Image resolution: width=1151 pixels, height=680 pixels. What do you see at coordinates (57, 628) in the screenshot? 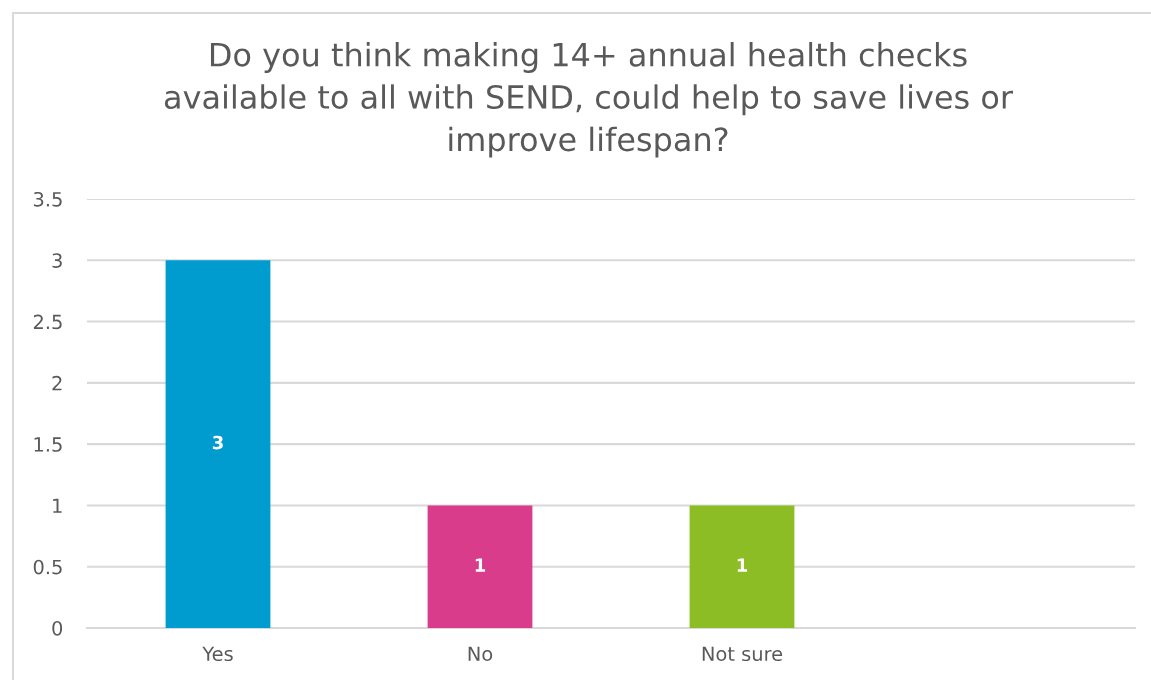
I see `y-tick-label: 0` at bounding box center [57, 628].